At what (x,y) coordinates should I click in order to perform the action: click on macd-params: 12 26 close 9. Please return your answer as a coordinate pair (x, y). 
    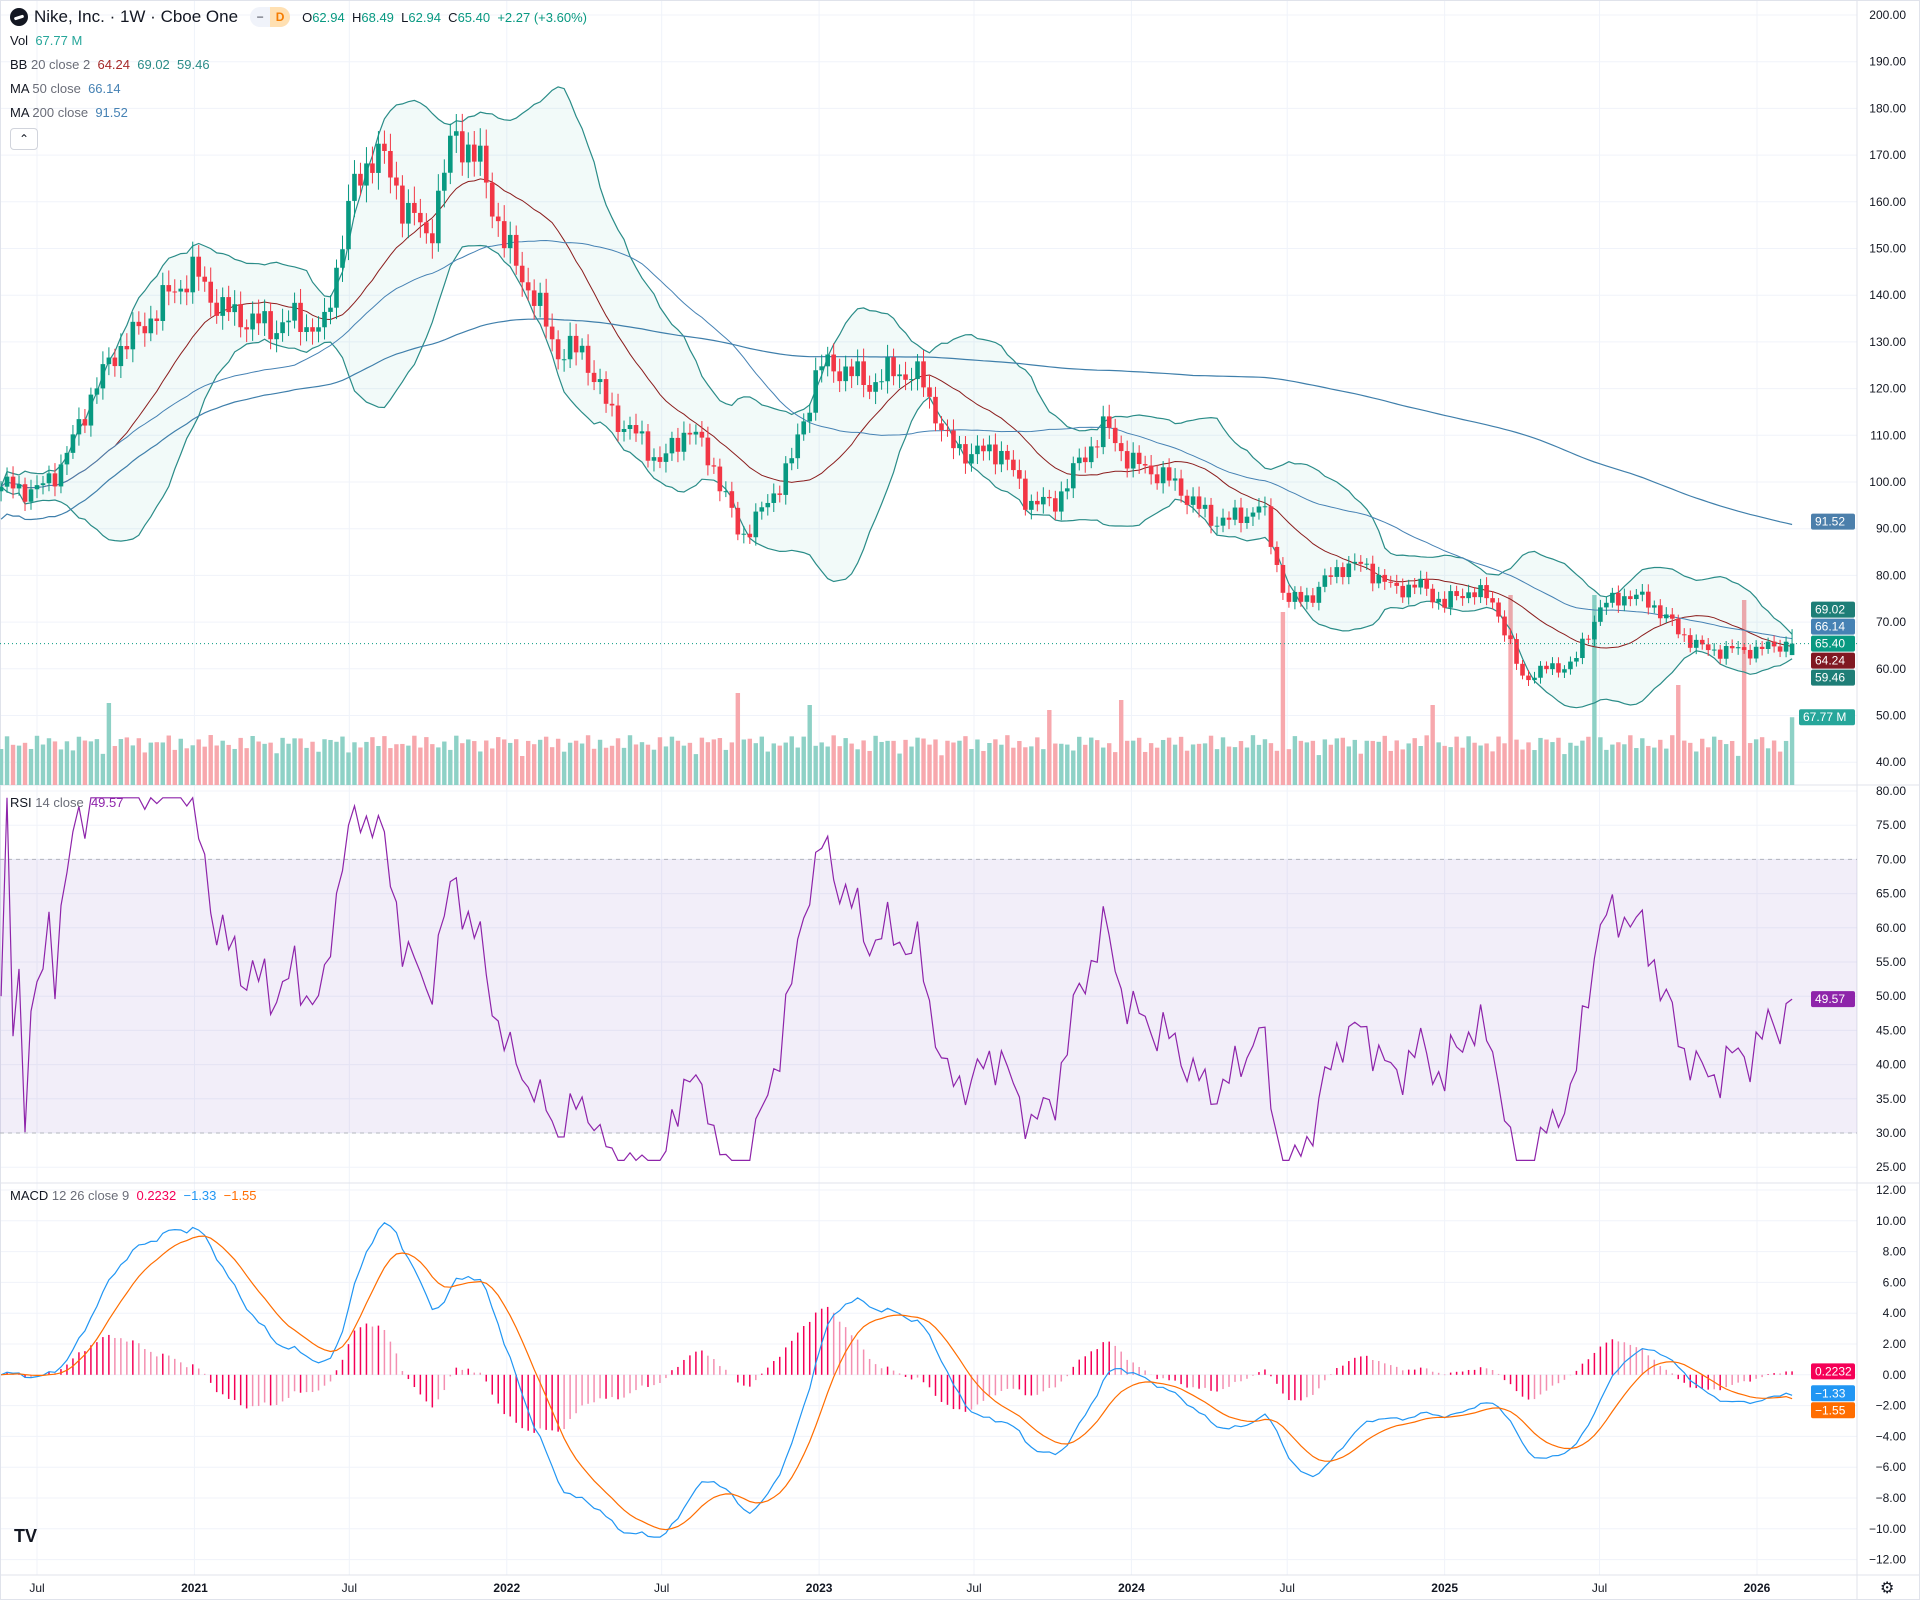
    Looking at the image, I should click on (90, 1195).